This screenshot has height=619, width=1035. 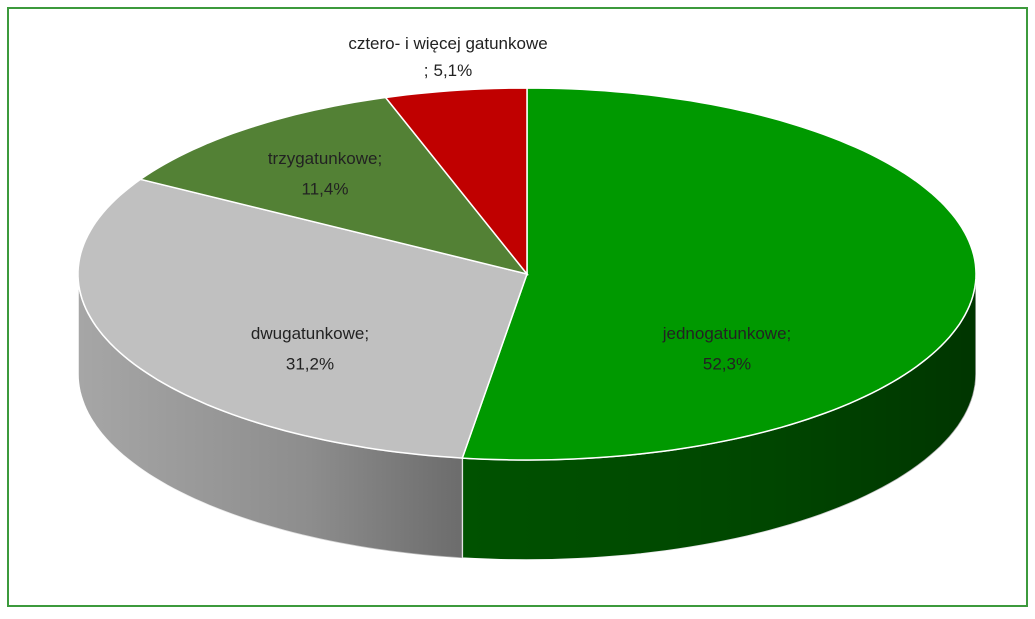 I want to click on value-label: 5,1%, so click(x=452, y=70).